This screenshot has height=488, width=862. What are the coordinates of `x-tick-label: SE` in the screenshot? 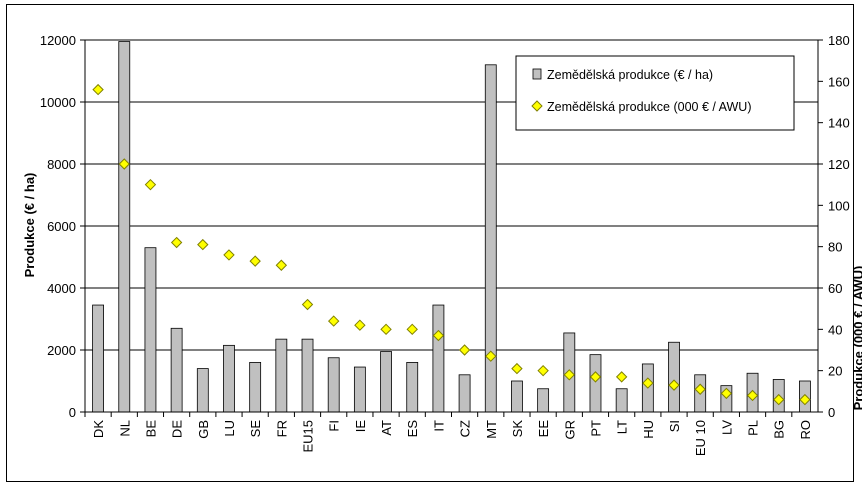 It's located at (255, 429).